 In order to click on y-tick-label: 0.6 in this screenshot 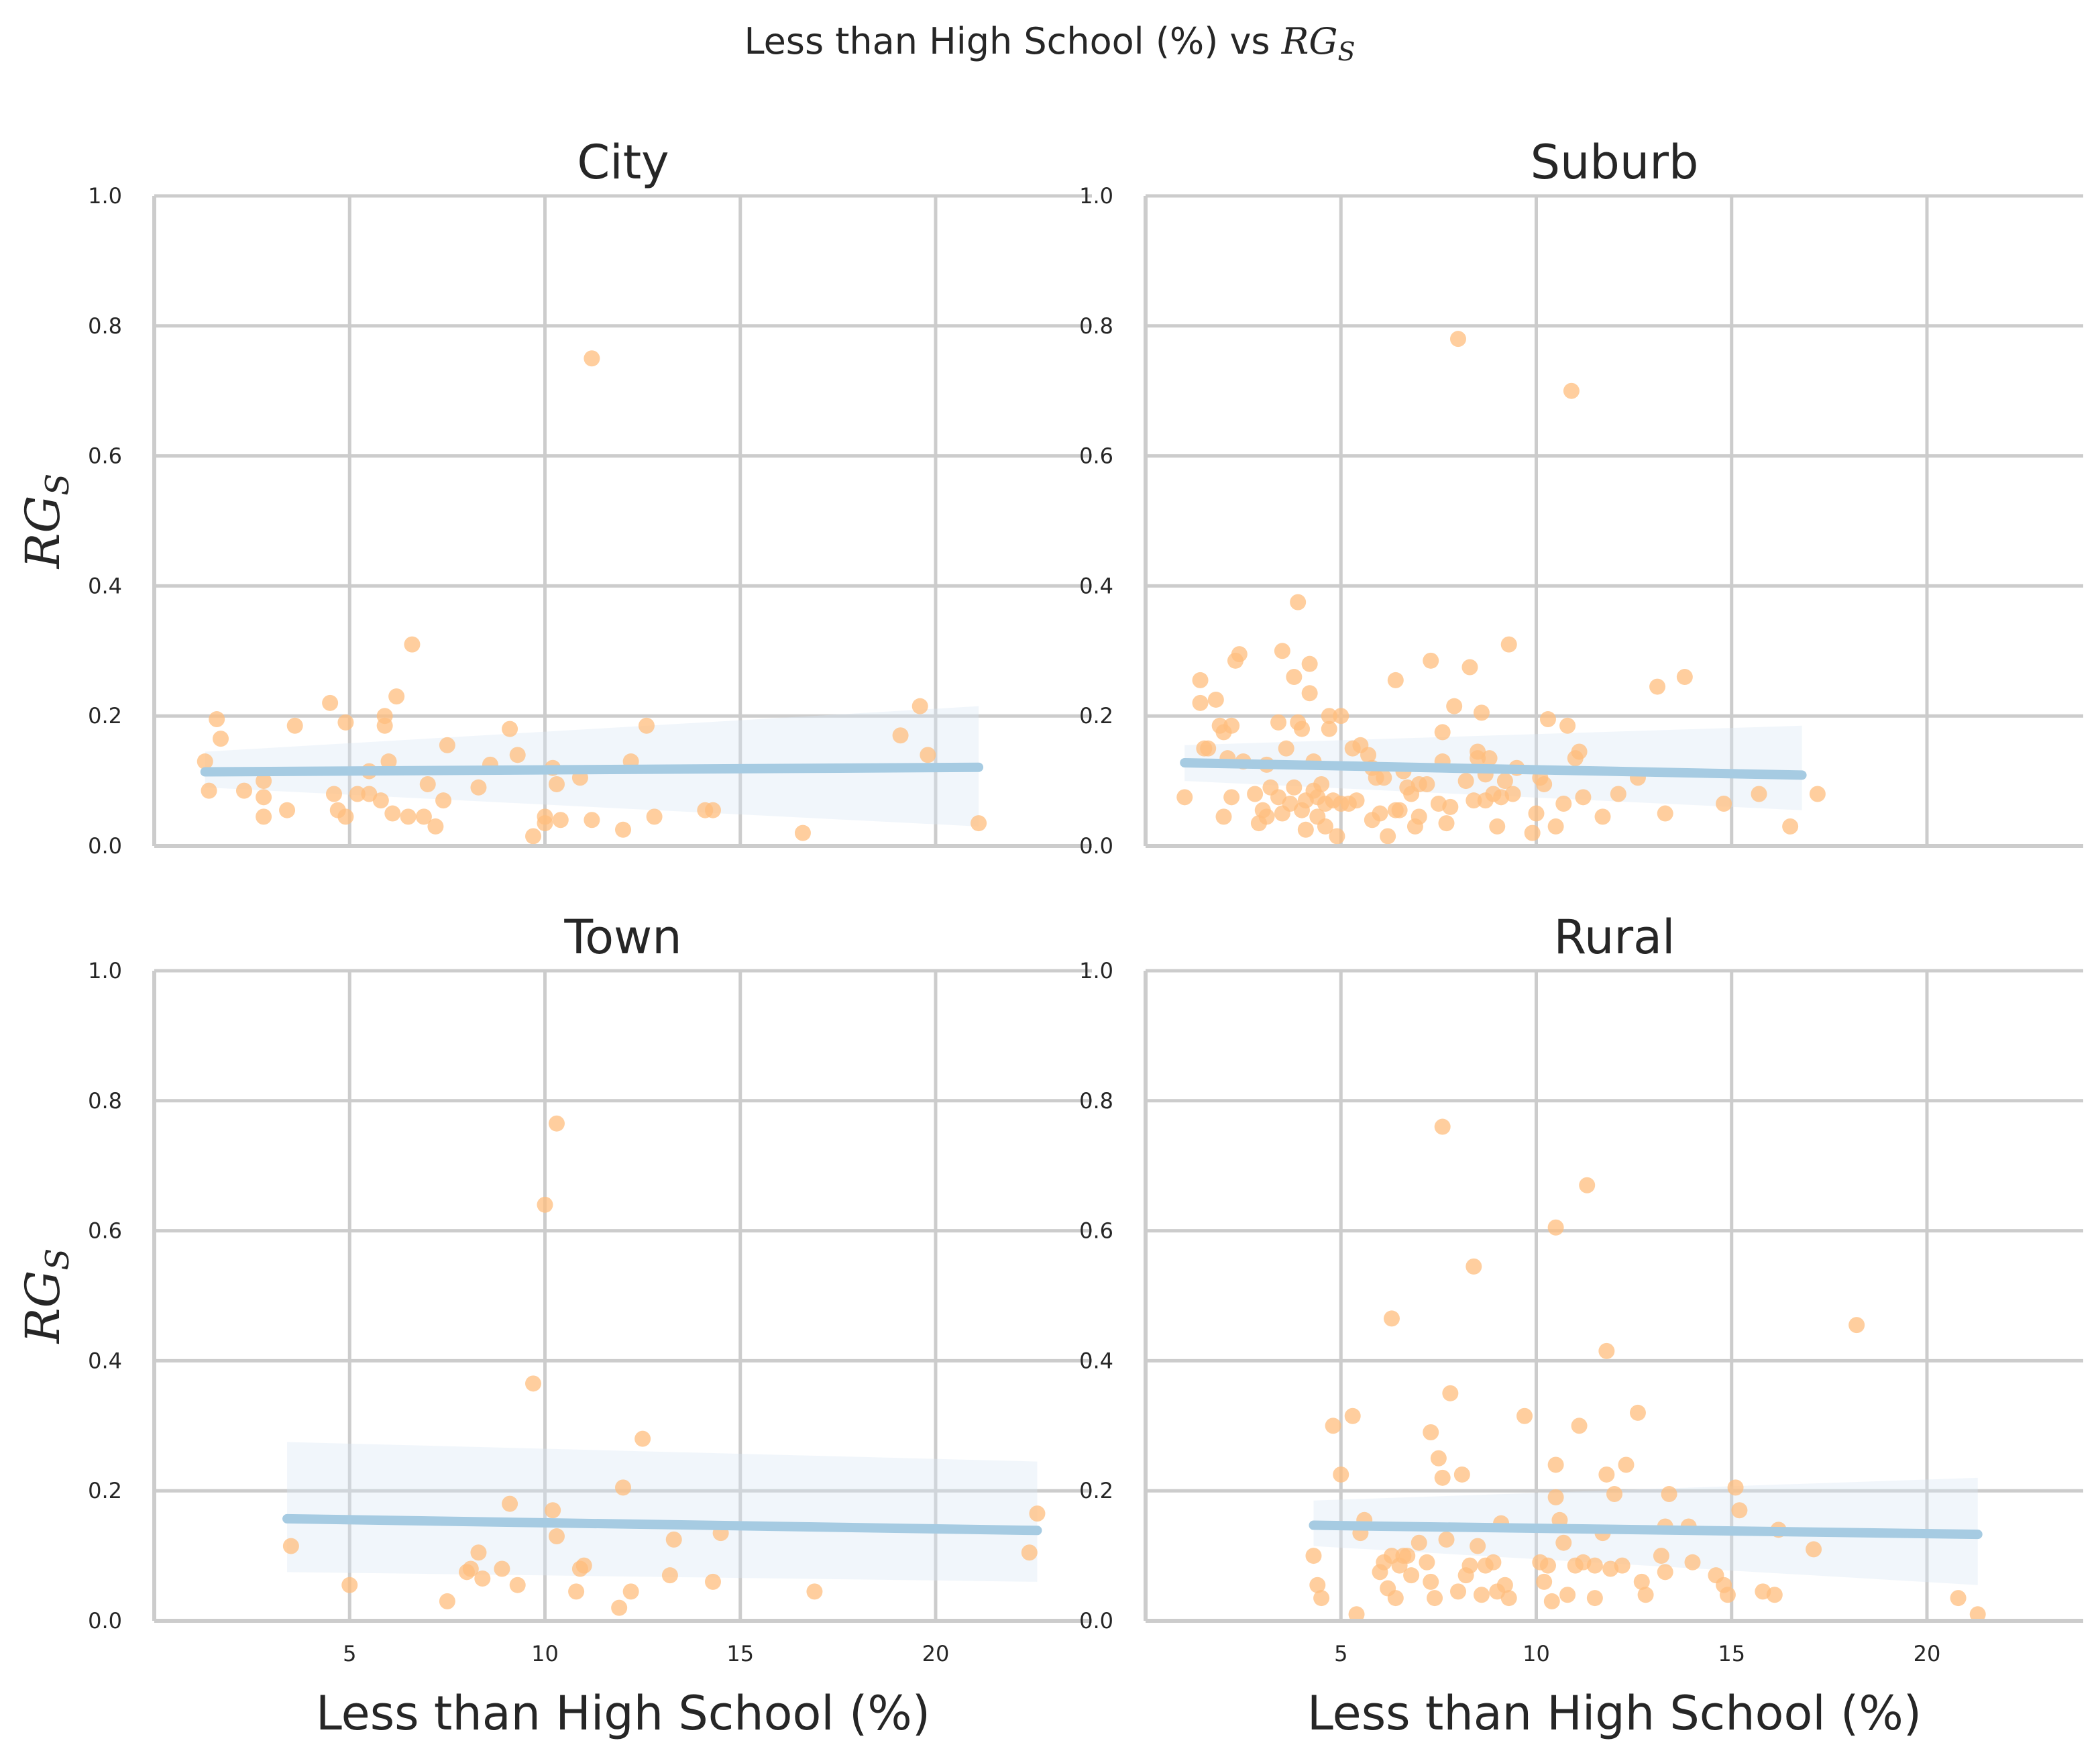, I will do `click(1096, 456)`.